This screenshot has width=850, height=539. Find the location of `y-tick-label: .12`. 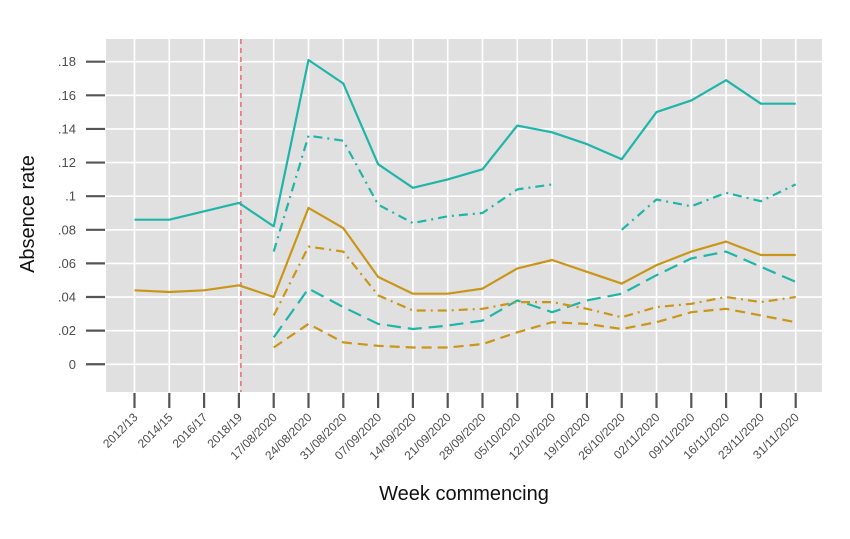

y-tick-label: .12 is located at coordinates (67, 162).